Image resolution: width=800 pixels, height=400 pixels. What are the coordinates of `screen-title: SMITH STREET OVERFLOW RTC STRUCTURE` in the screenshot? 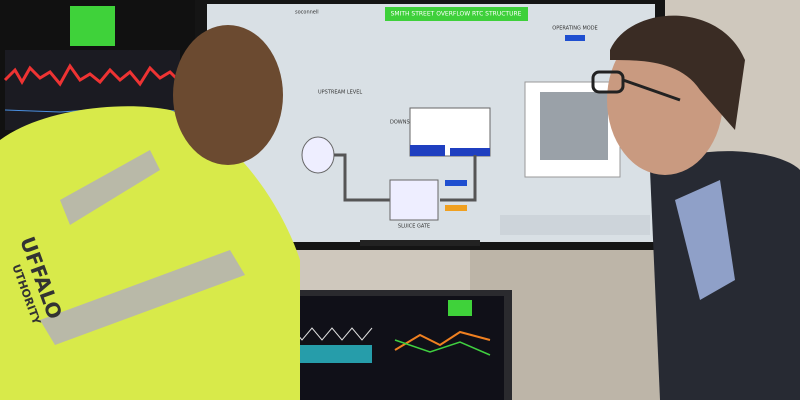 It's located at (456, 14).